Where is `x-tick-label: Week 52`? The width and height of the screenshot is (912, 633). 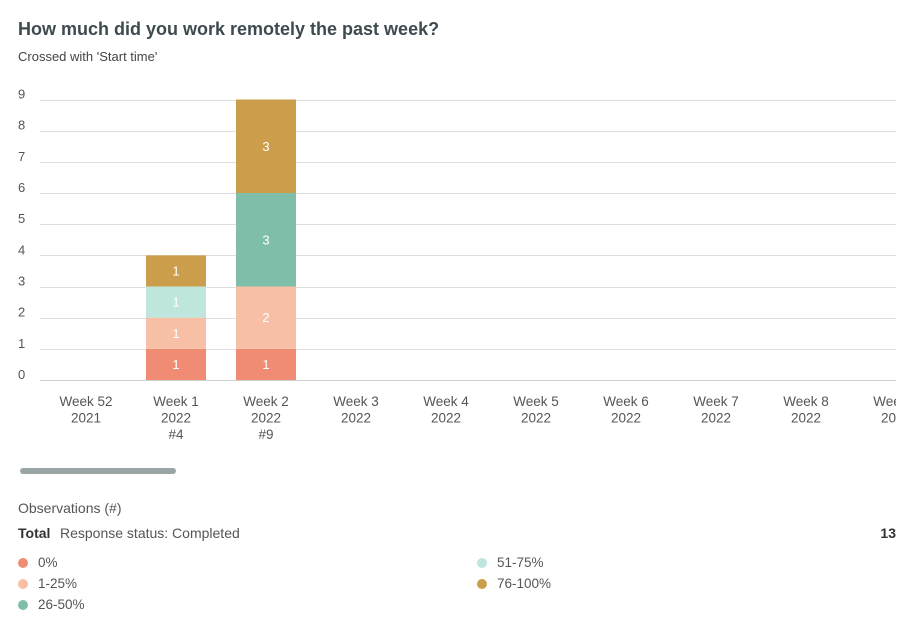 x-tick-label: Week 52 is located at coordinates (85, 401).